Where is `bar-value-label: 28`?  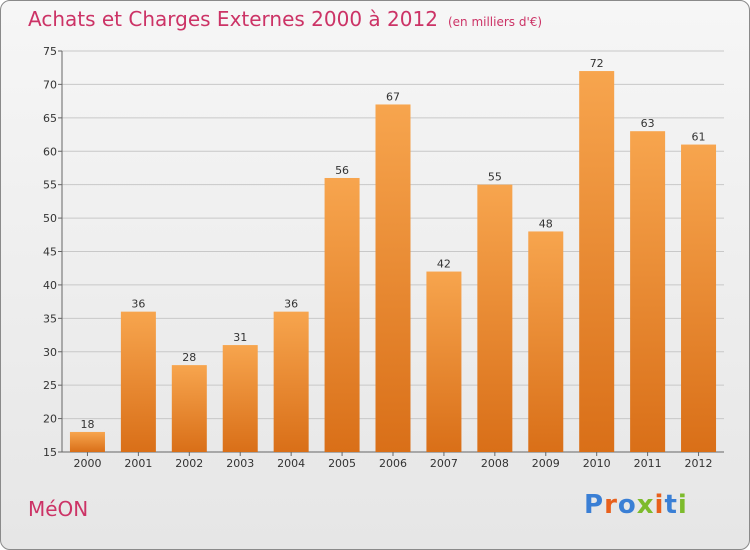
bar-value-label: 28 is located at coordinates (189, 357).